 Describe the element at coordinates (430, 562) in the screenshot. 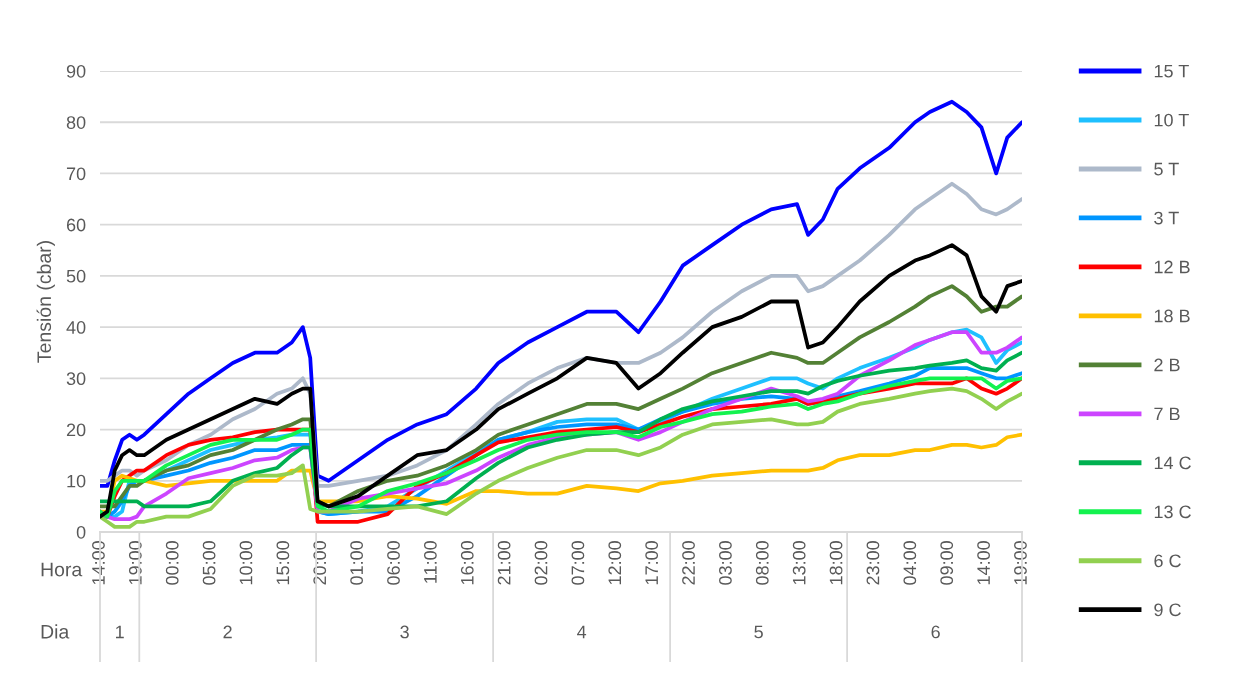

I see `x-tick-label: 11:00` at that location.